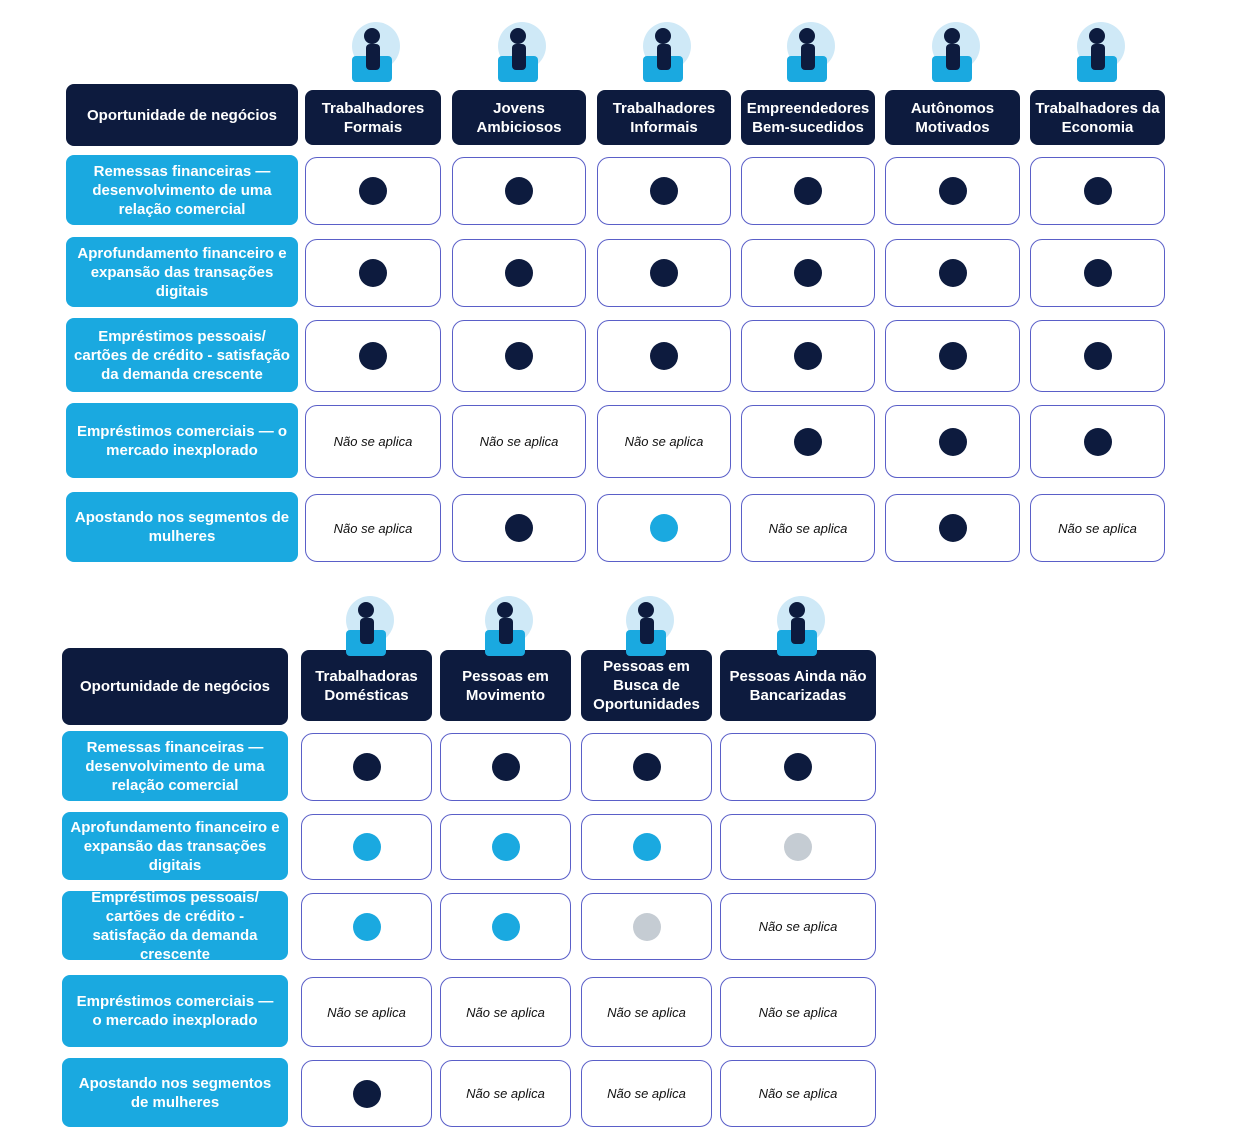 The width and height of the screenshot is (1239, 1142). I want to click on column-header: Empreendedores Bem-sucedidos, so click(808, 117).